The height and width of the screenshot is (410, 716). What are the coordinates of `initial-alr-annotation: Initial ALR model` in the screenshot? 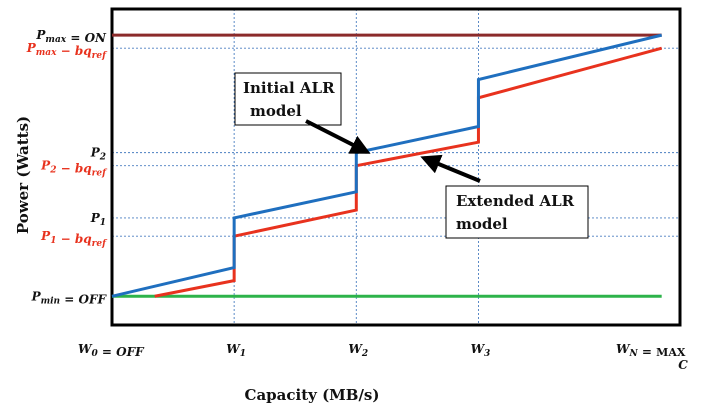 It's located at (302, 113).